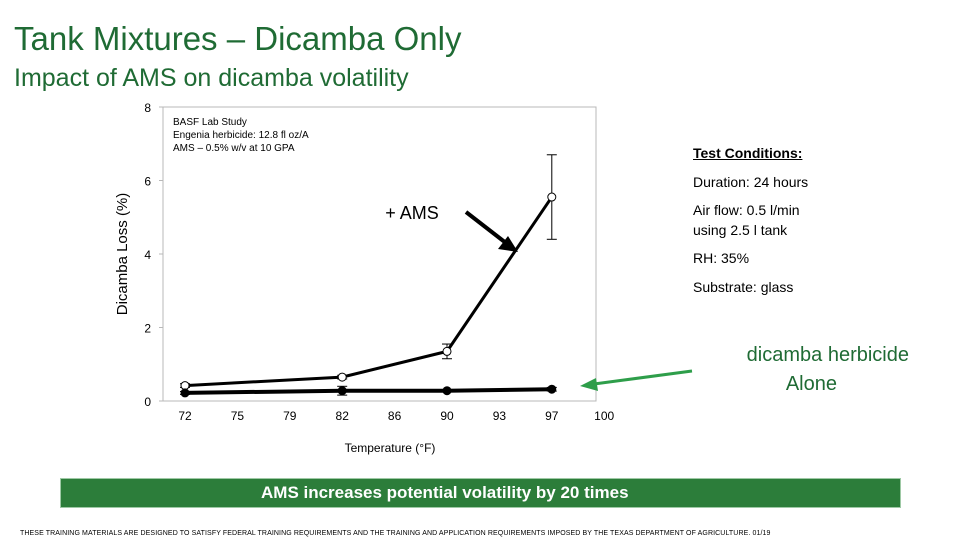 The image size is (960, 540). I want to click on alone-callout-arrowhead, so click(589, 384).